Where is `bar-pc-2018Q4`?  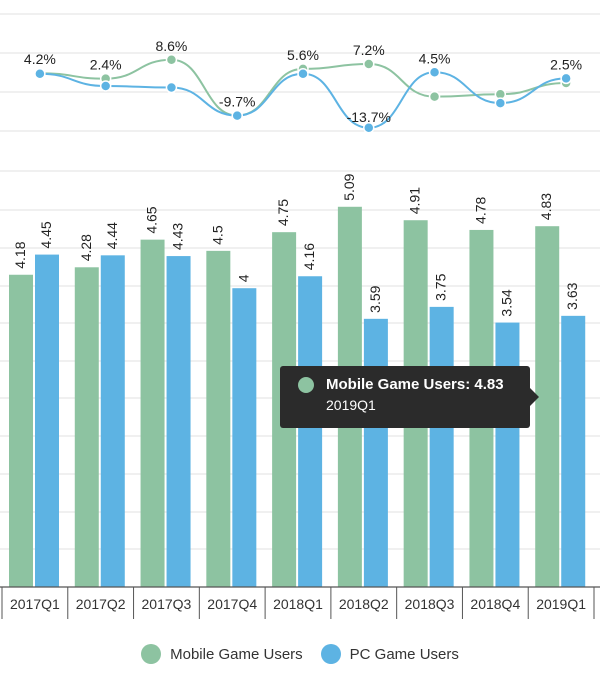 bar-pc-2018Q4 is located at coordinates (507, 454).